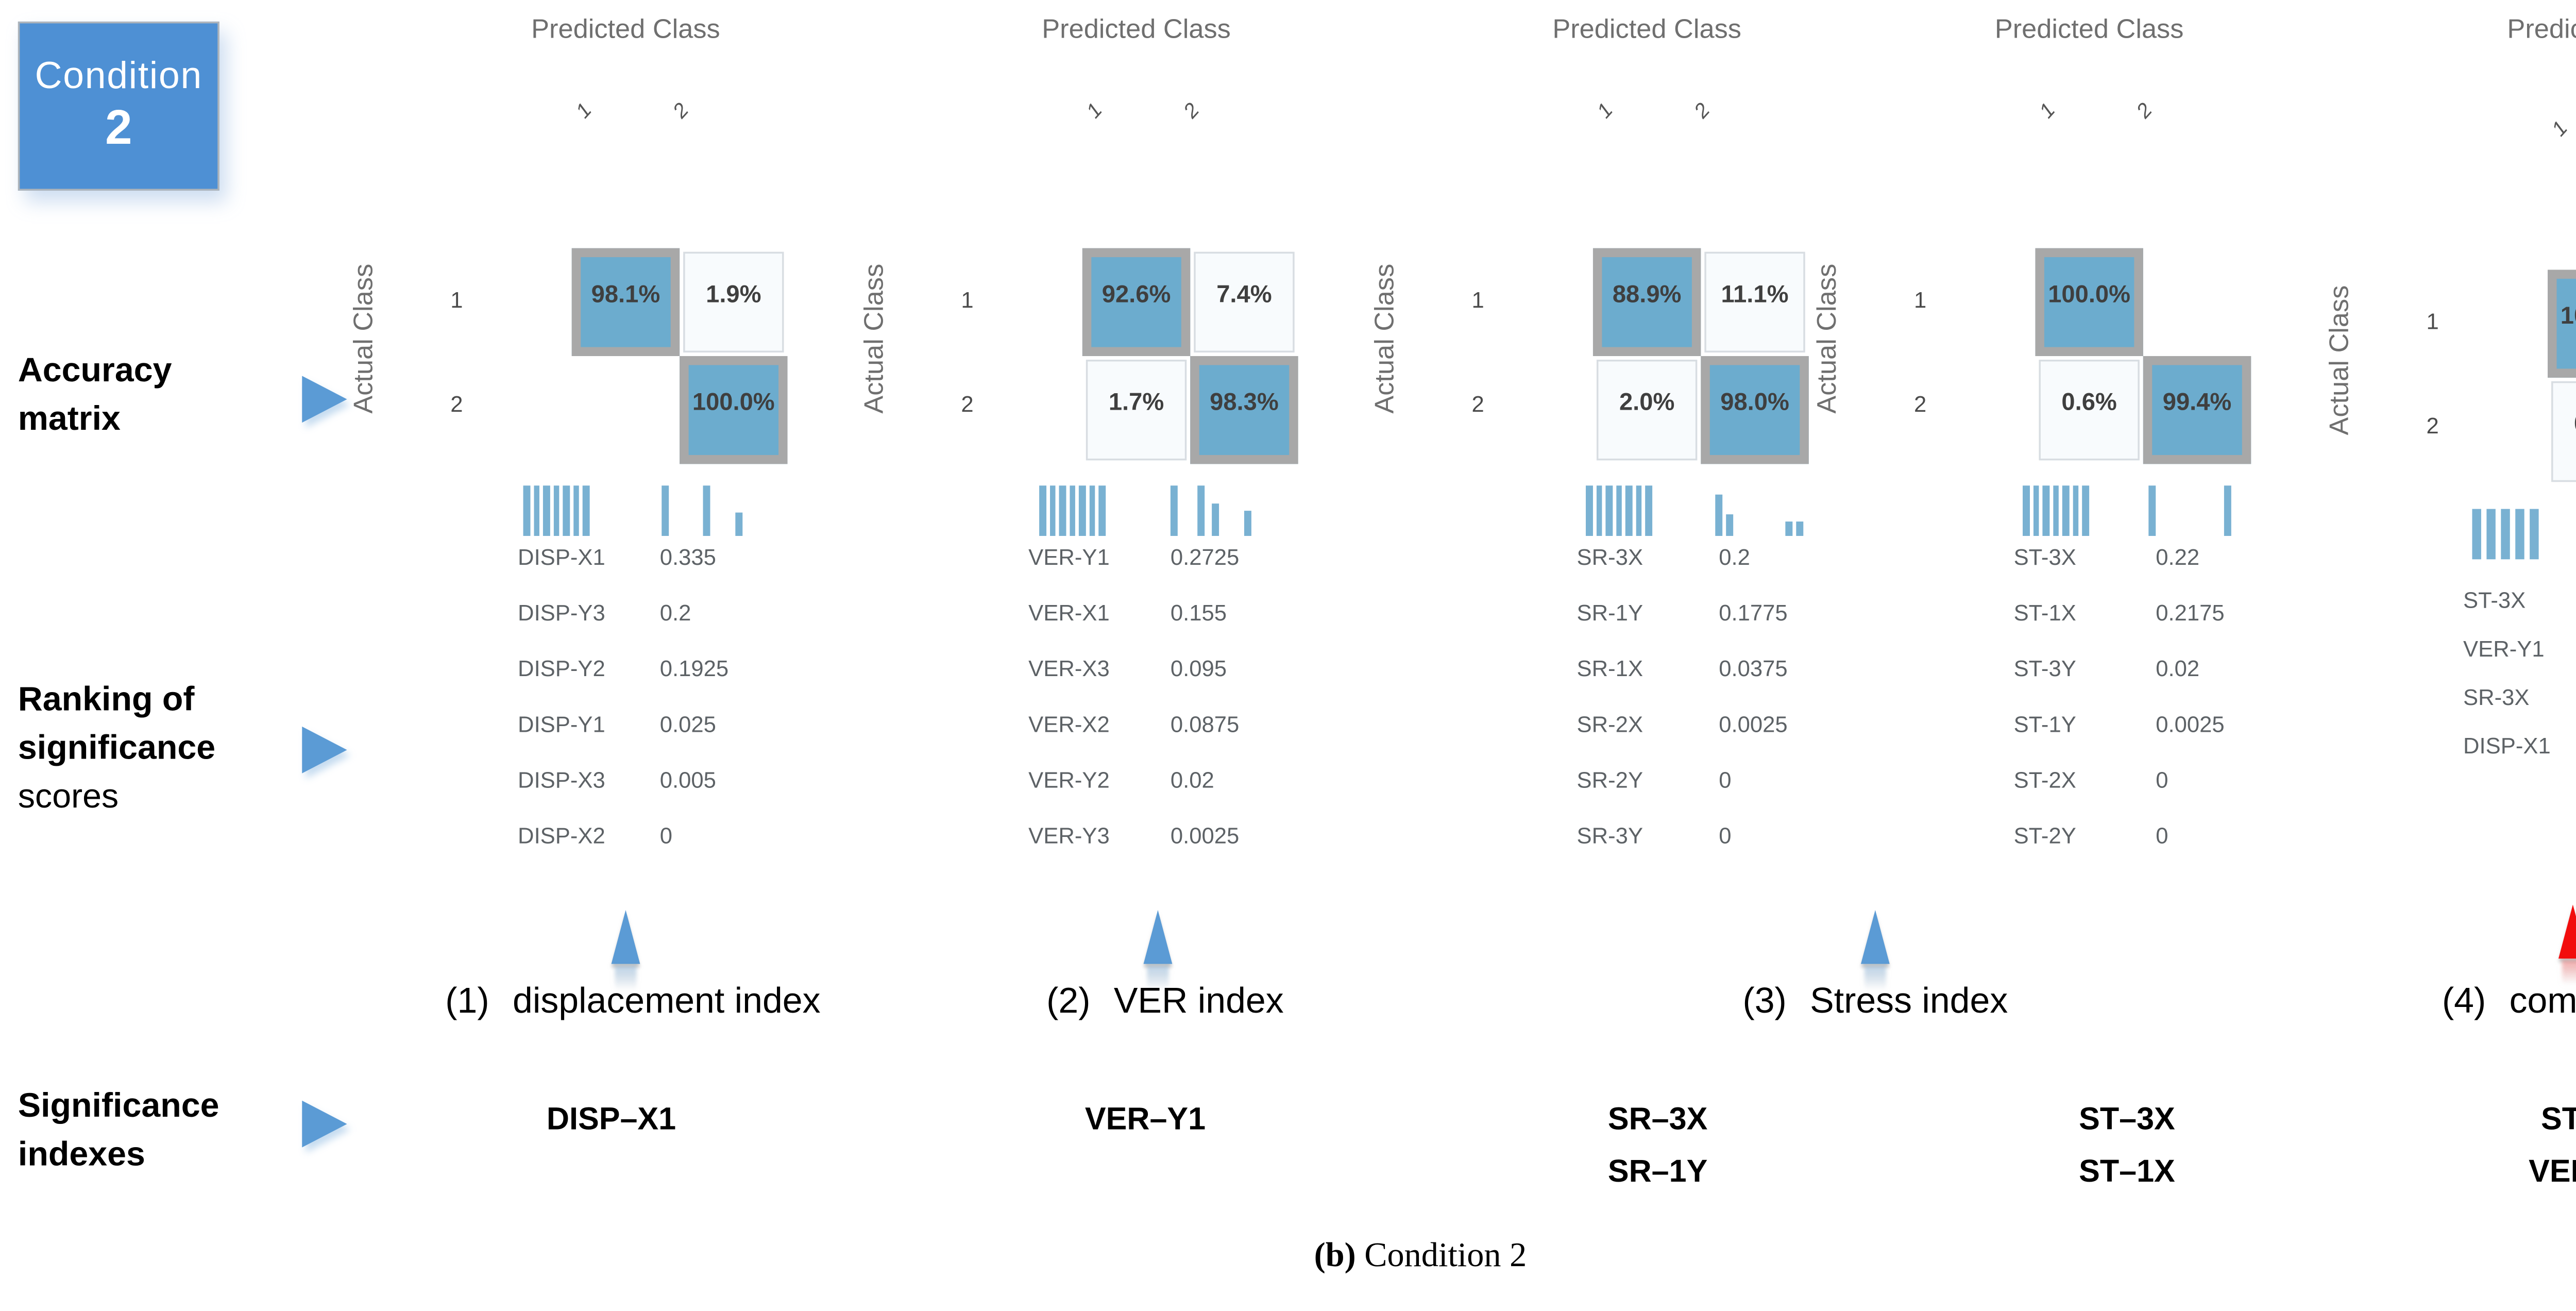 This screenshot has width=2576, height=1311. I want to click on caption-number: (1), so click(467, 1002).